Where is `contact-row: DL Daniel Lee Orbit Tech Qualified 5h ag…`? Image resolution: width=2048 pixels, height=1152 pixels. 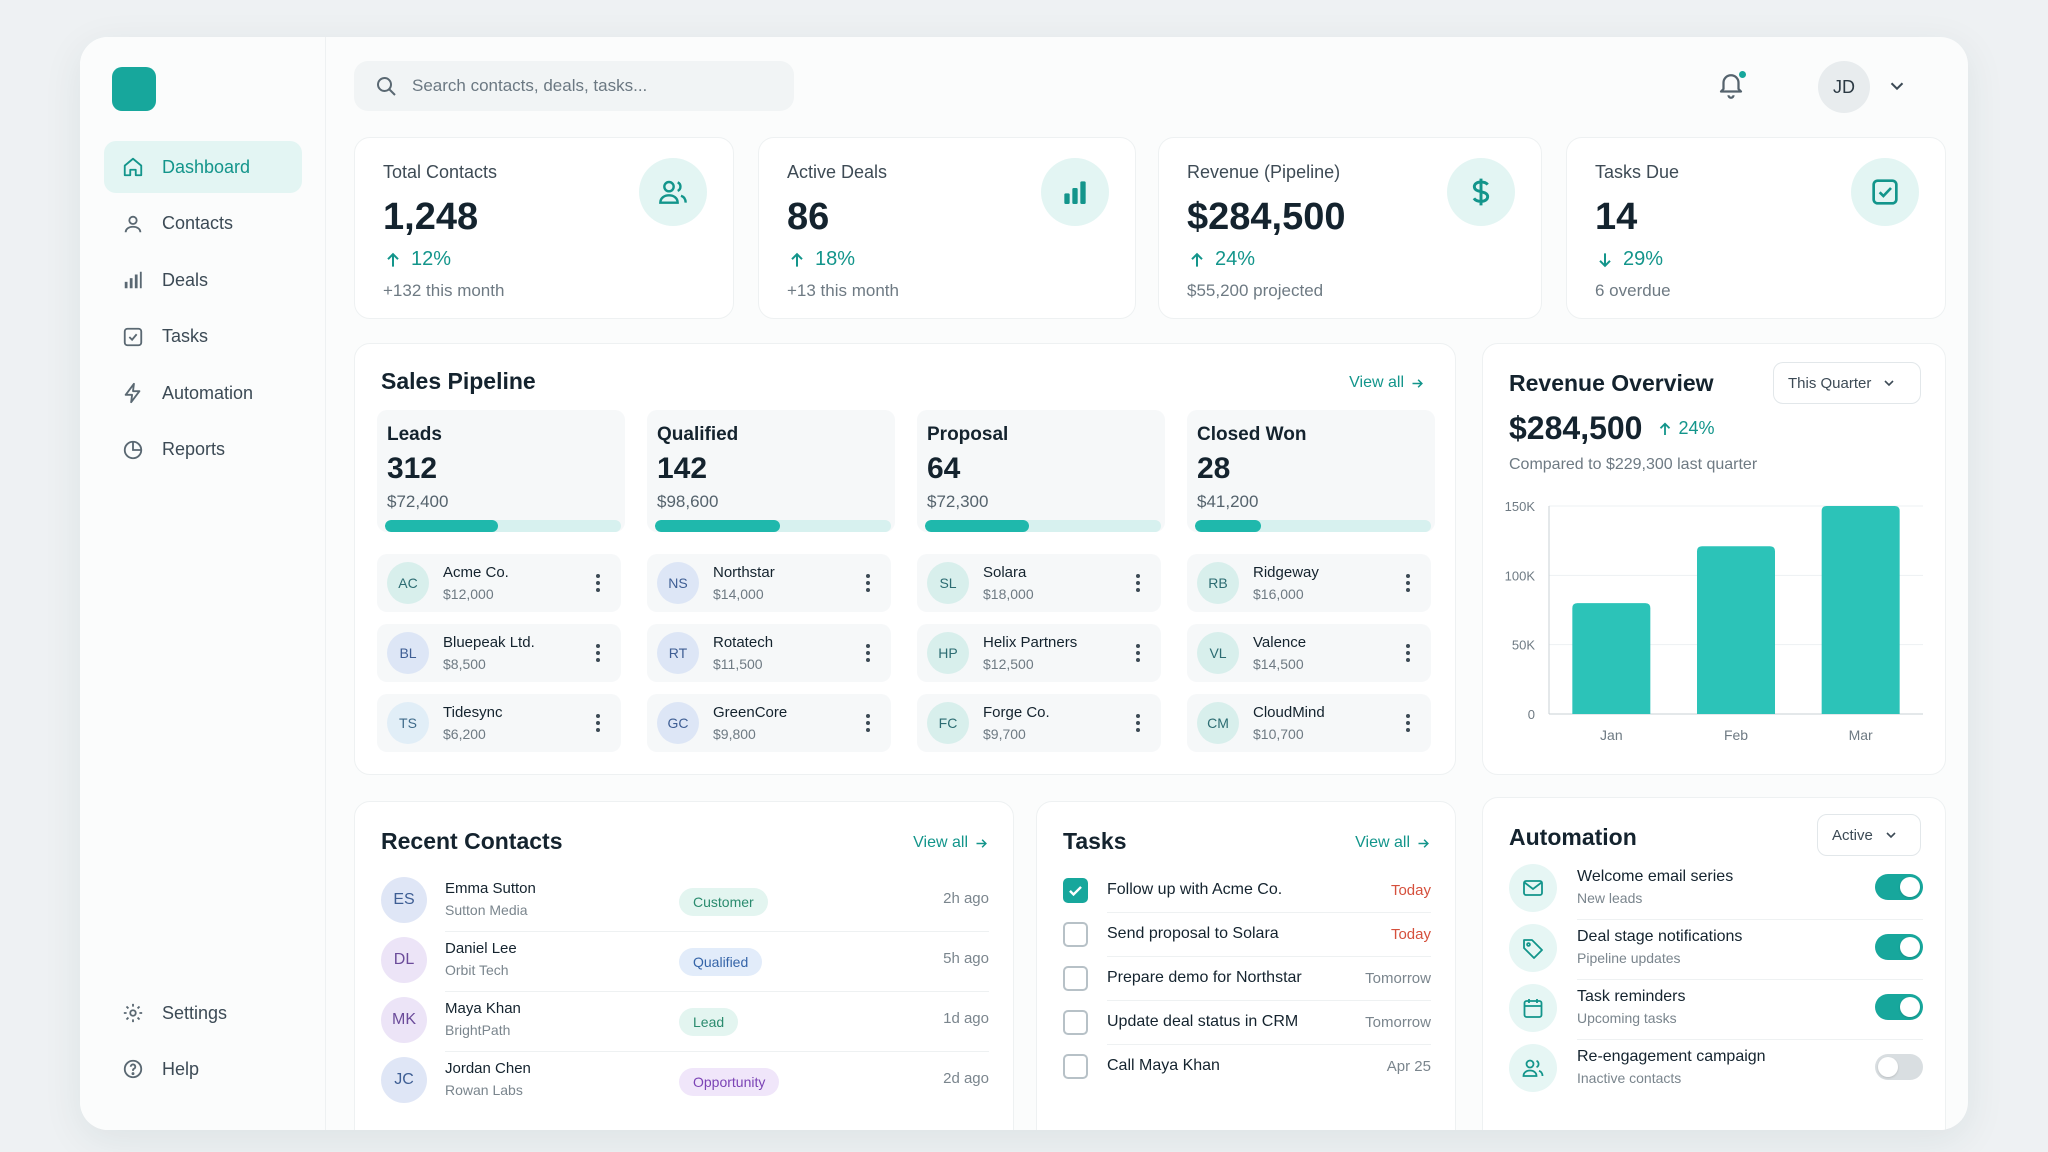
contact-row: DL Daniel Lee Orbit Tech Qualified 5h ag… is located at coordinates (685, 961).